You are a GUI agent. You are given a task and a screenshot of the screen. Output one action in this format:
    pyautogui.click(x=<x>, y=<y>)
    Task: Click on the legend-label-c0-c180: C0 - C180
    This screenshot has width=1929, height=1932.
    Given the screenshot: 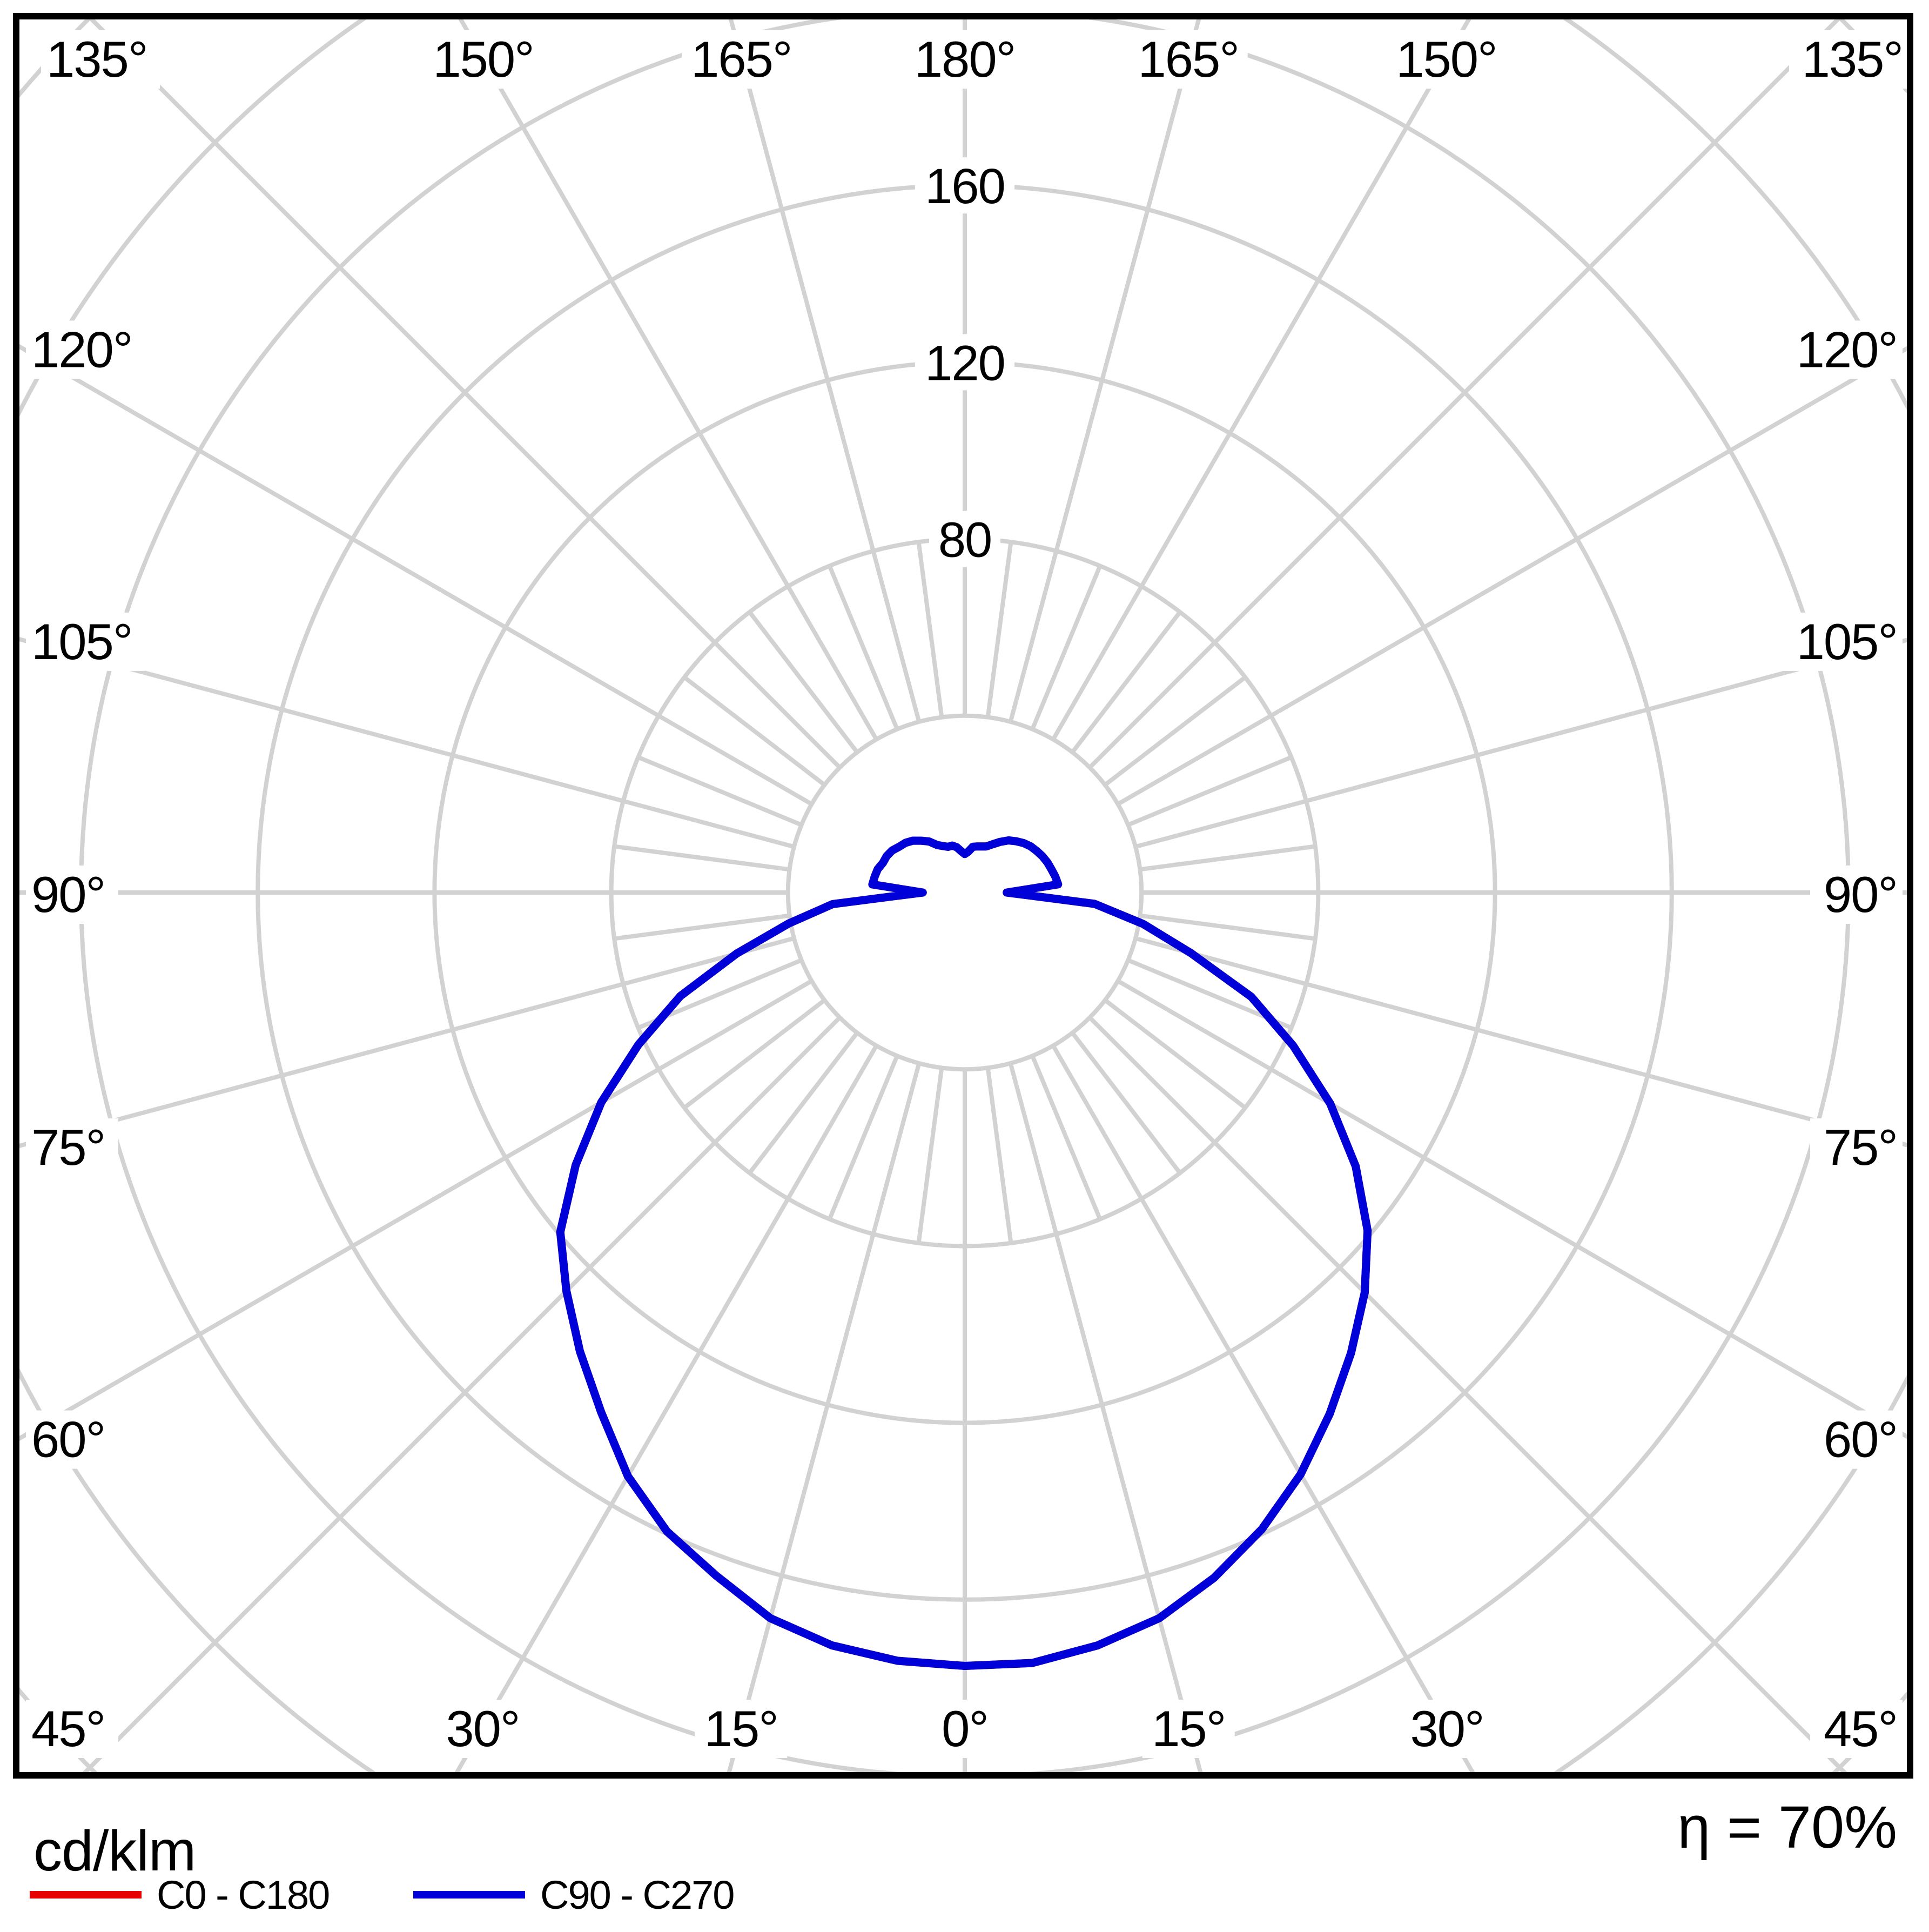 What is the action you would take?
    pyautogui.click(x=243, y=1895)
    